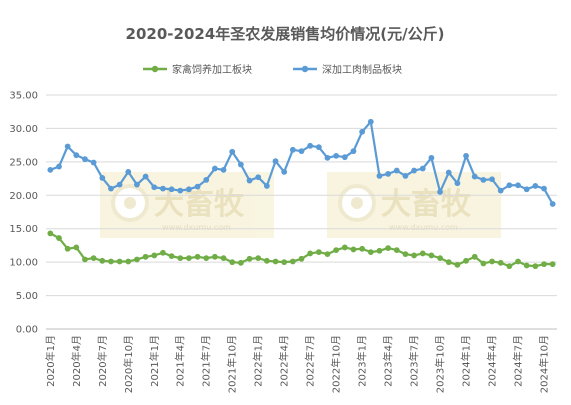 This screenshot has width=571, height=405. I want to click on y-tick-label: 35.00, so click(23, 96).